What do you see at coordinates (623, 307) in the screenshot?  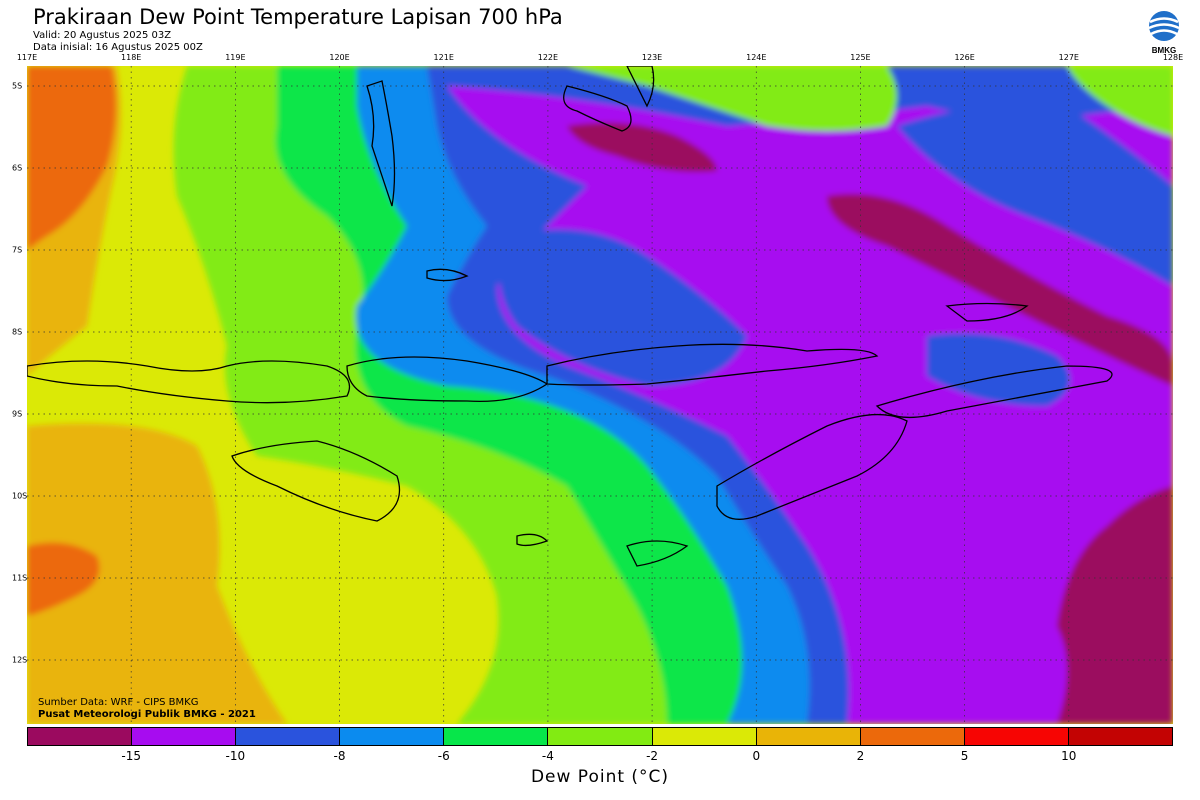 I see `field-blue-center` at bounding box center [623, 307].